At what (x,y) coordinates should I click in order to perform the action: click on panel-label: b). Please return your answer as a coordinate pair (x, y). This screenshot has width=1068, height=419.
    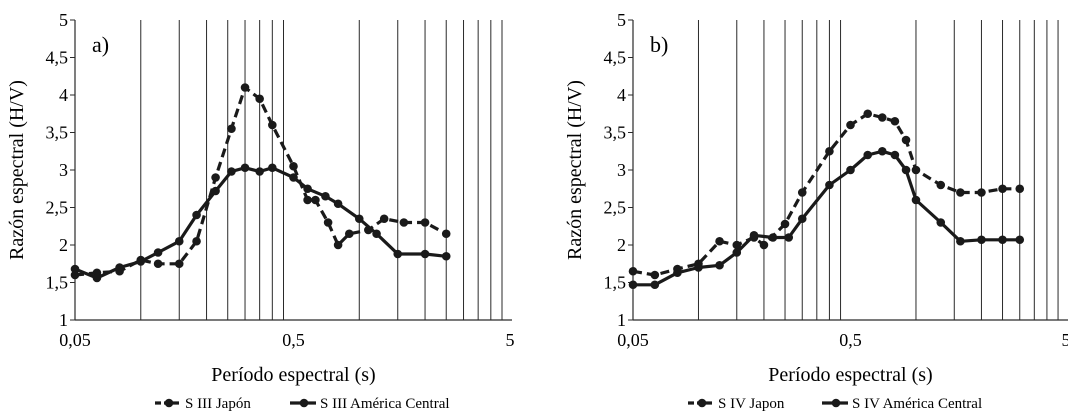
    Looking at the image, I should click on (659, 44).